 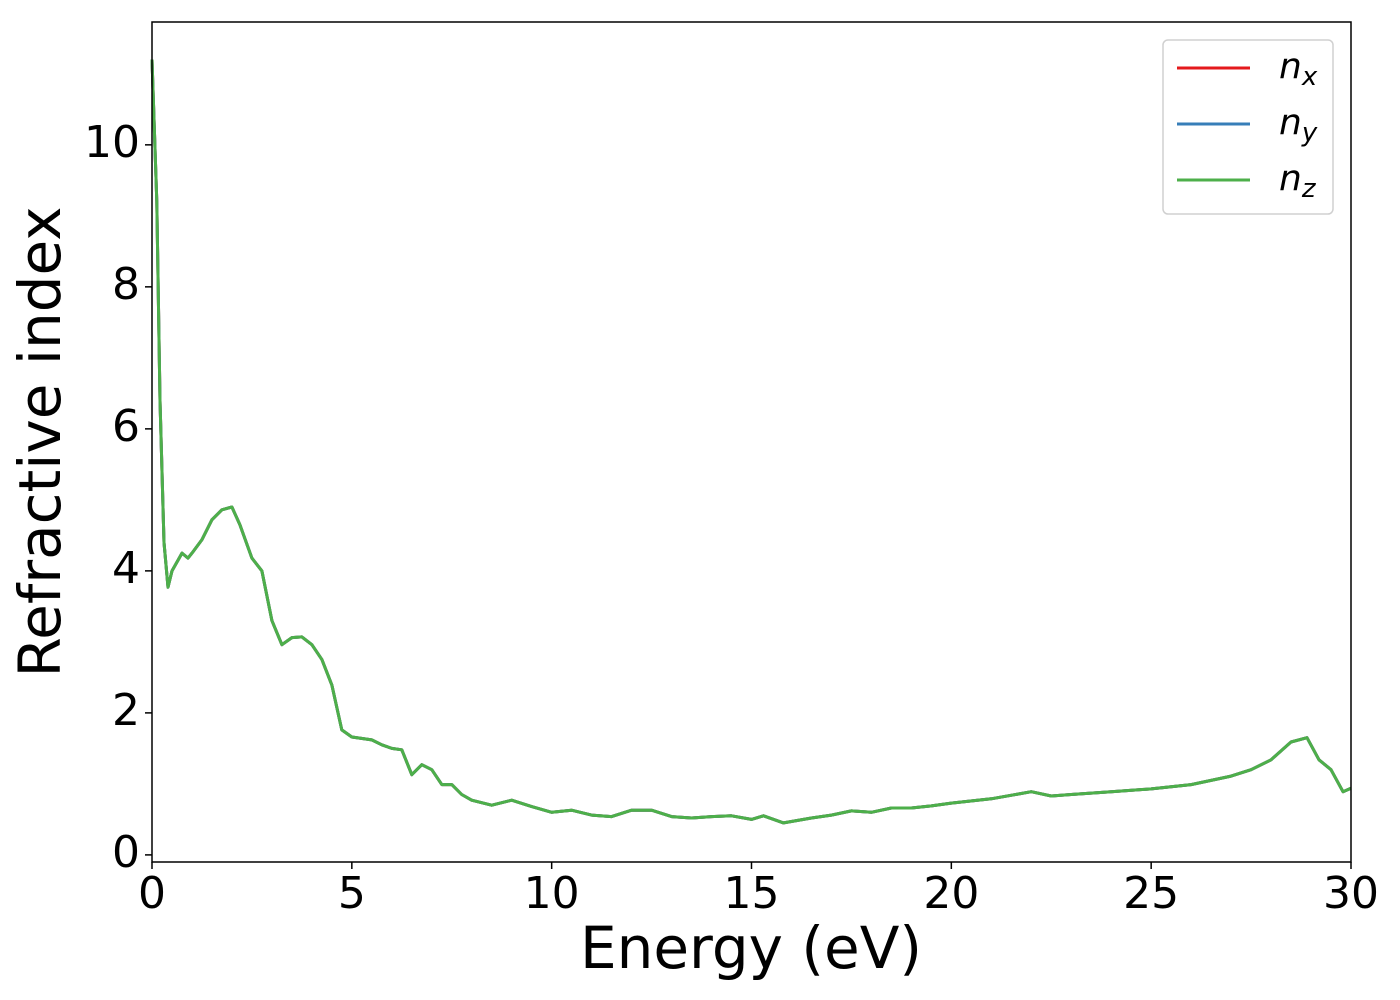 What do you see at coordinates (752, 893) in the screenshot?
I see `x-tick-label: 15` at bounding box center [752, 893].